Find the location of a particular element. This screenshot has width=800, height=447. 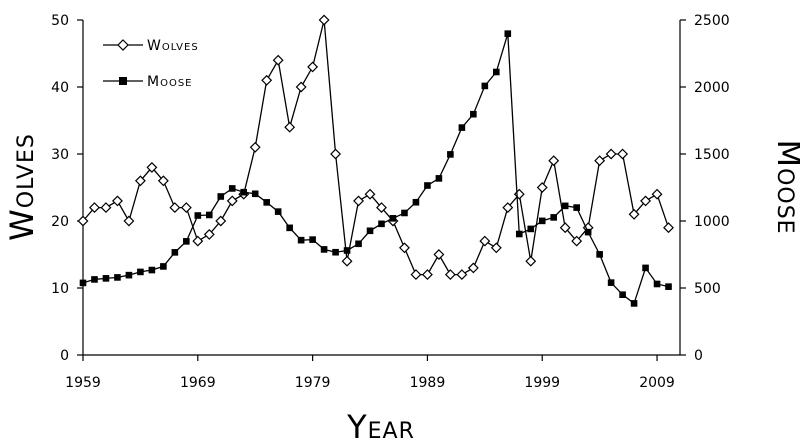

legend-wolves-marker is located at coordinates (123, 45).